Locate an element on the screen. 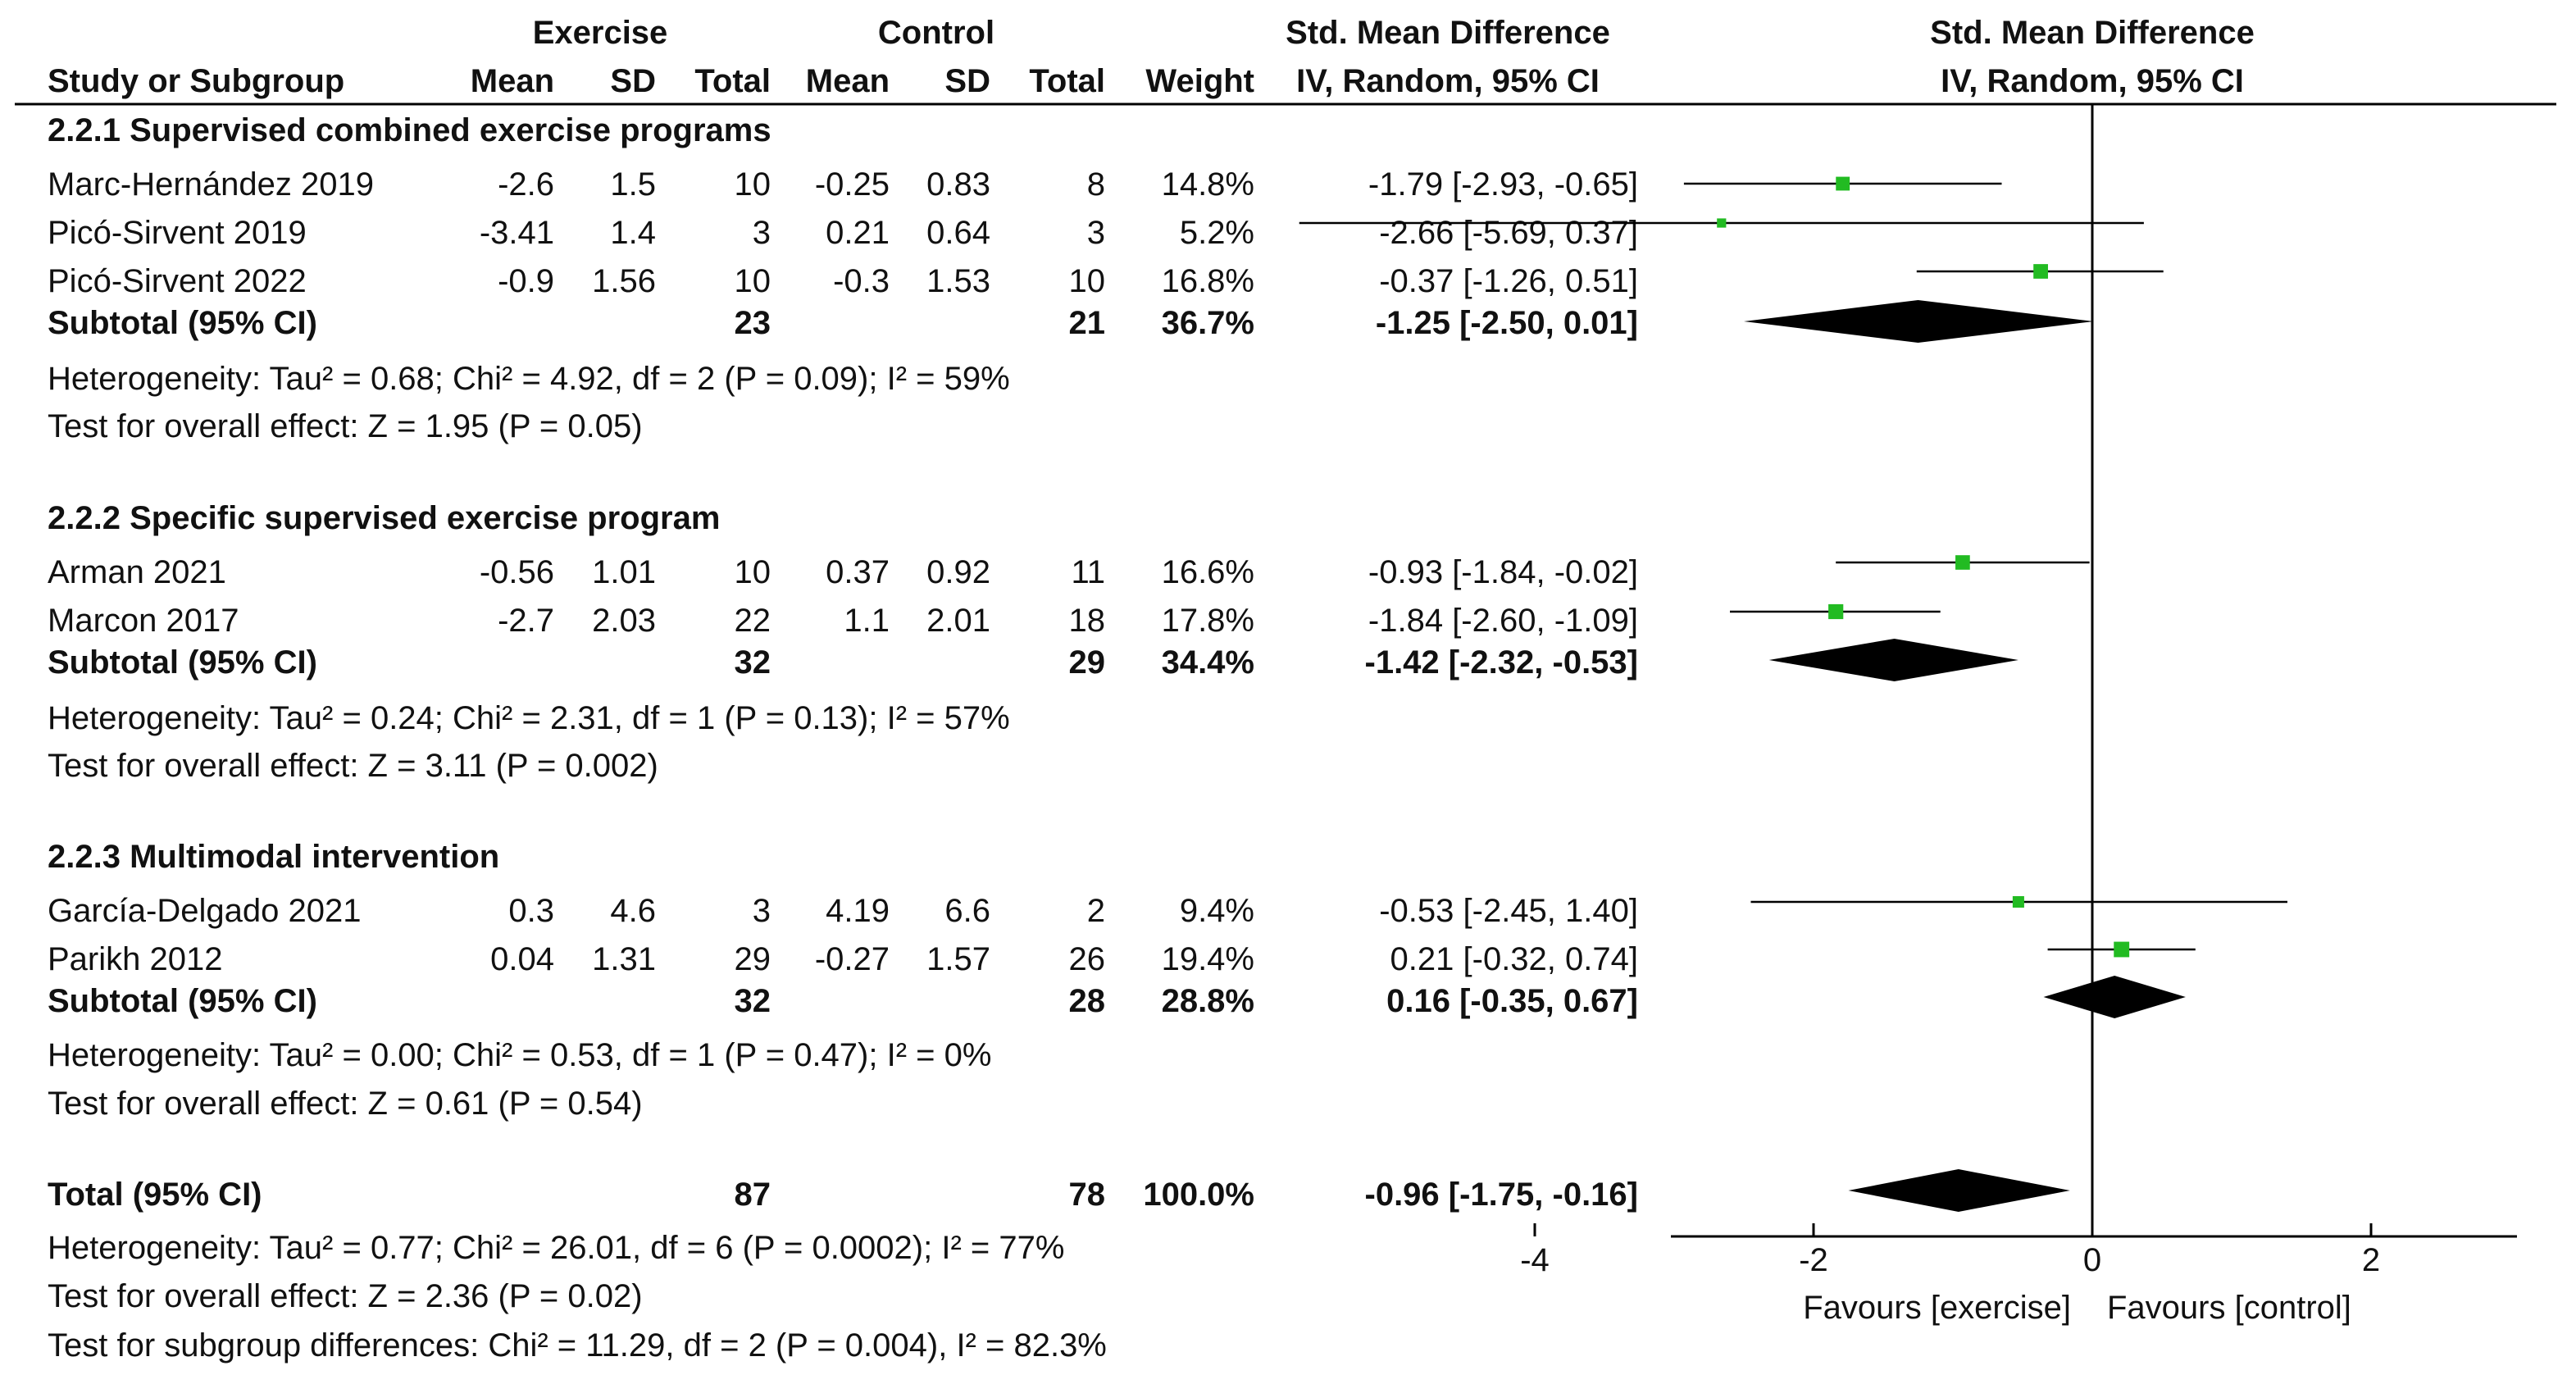 The width and height of the screenshot is (2576, 1384). exercise-sd: 1.4 is located at coordinates (633, 233).